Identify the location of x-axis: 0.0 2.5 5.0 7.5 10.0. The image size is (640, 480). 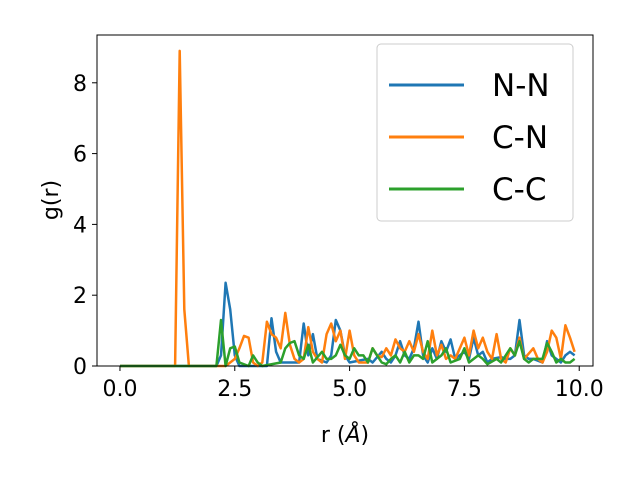
(353, 384).